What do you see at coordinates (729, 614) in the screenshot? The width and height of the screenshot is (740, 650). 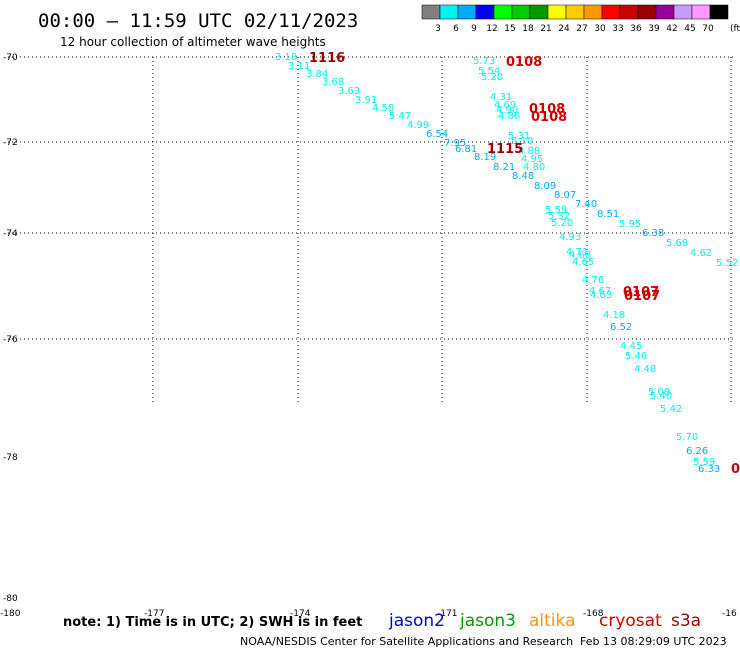 I see `longitude-label: -16` at bounding box center [729, 614].